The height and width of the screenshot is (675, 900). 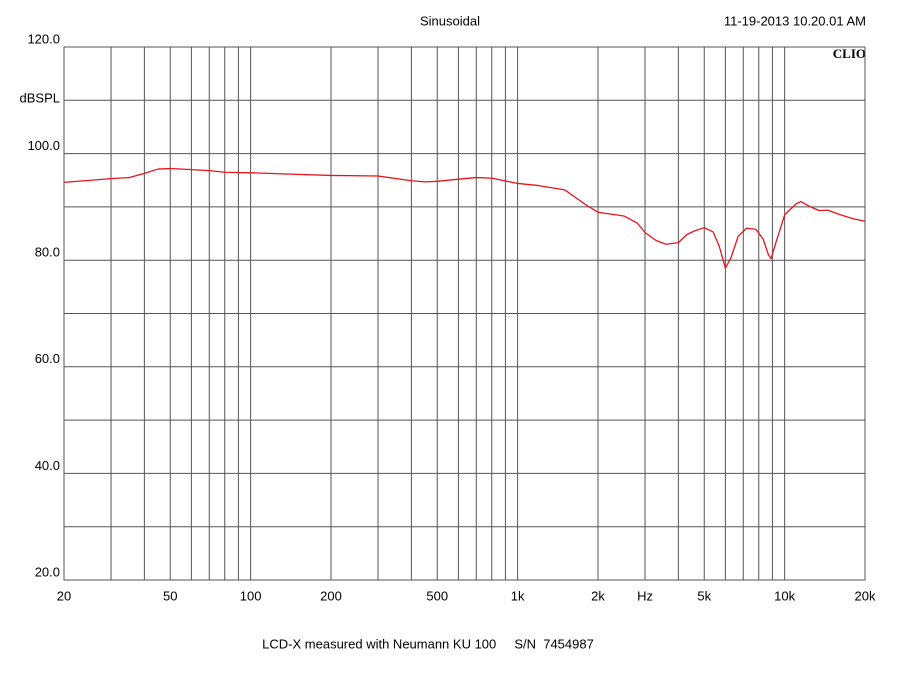 What do you see at coordinates (645, 595) in the screenshot?
I see `x-tick-label: Hz` at bounding box center [645, 595].